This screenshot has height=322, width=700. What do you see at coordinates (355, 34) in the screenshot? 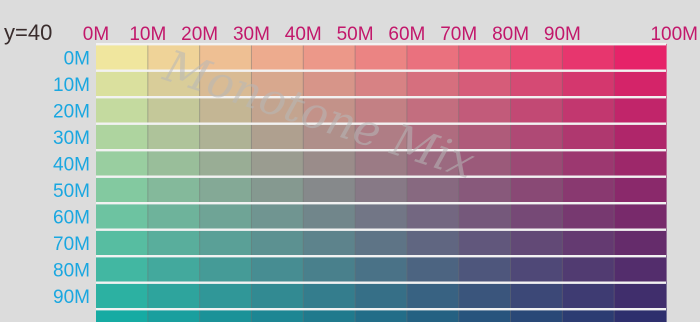
I see `x-tick-label: 50M` at bounding box center [355, 34].